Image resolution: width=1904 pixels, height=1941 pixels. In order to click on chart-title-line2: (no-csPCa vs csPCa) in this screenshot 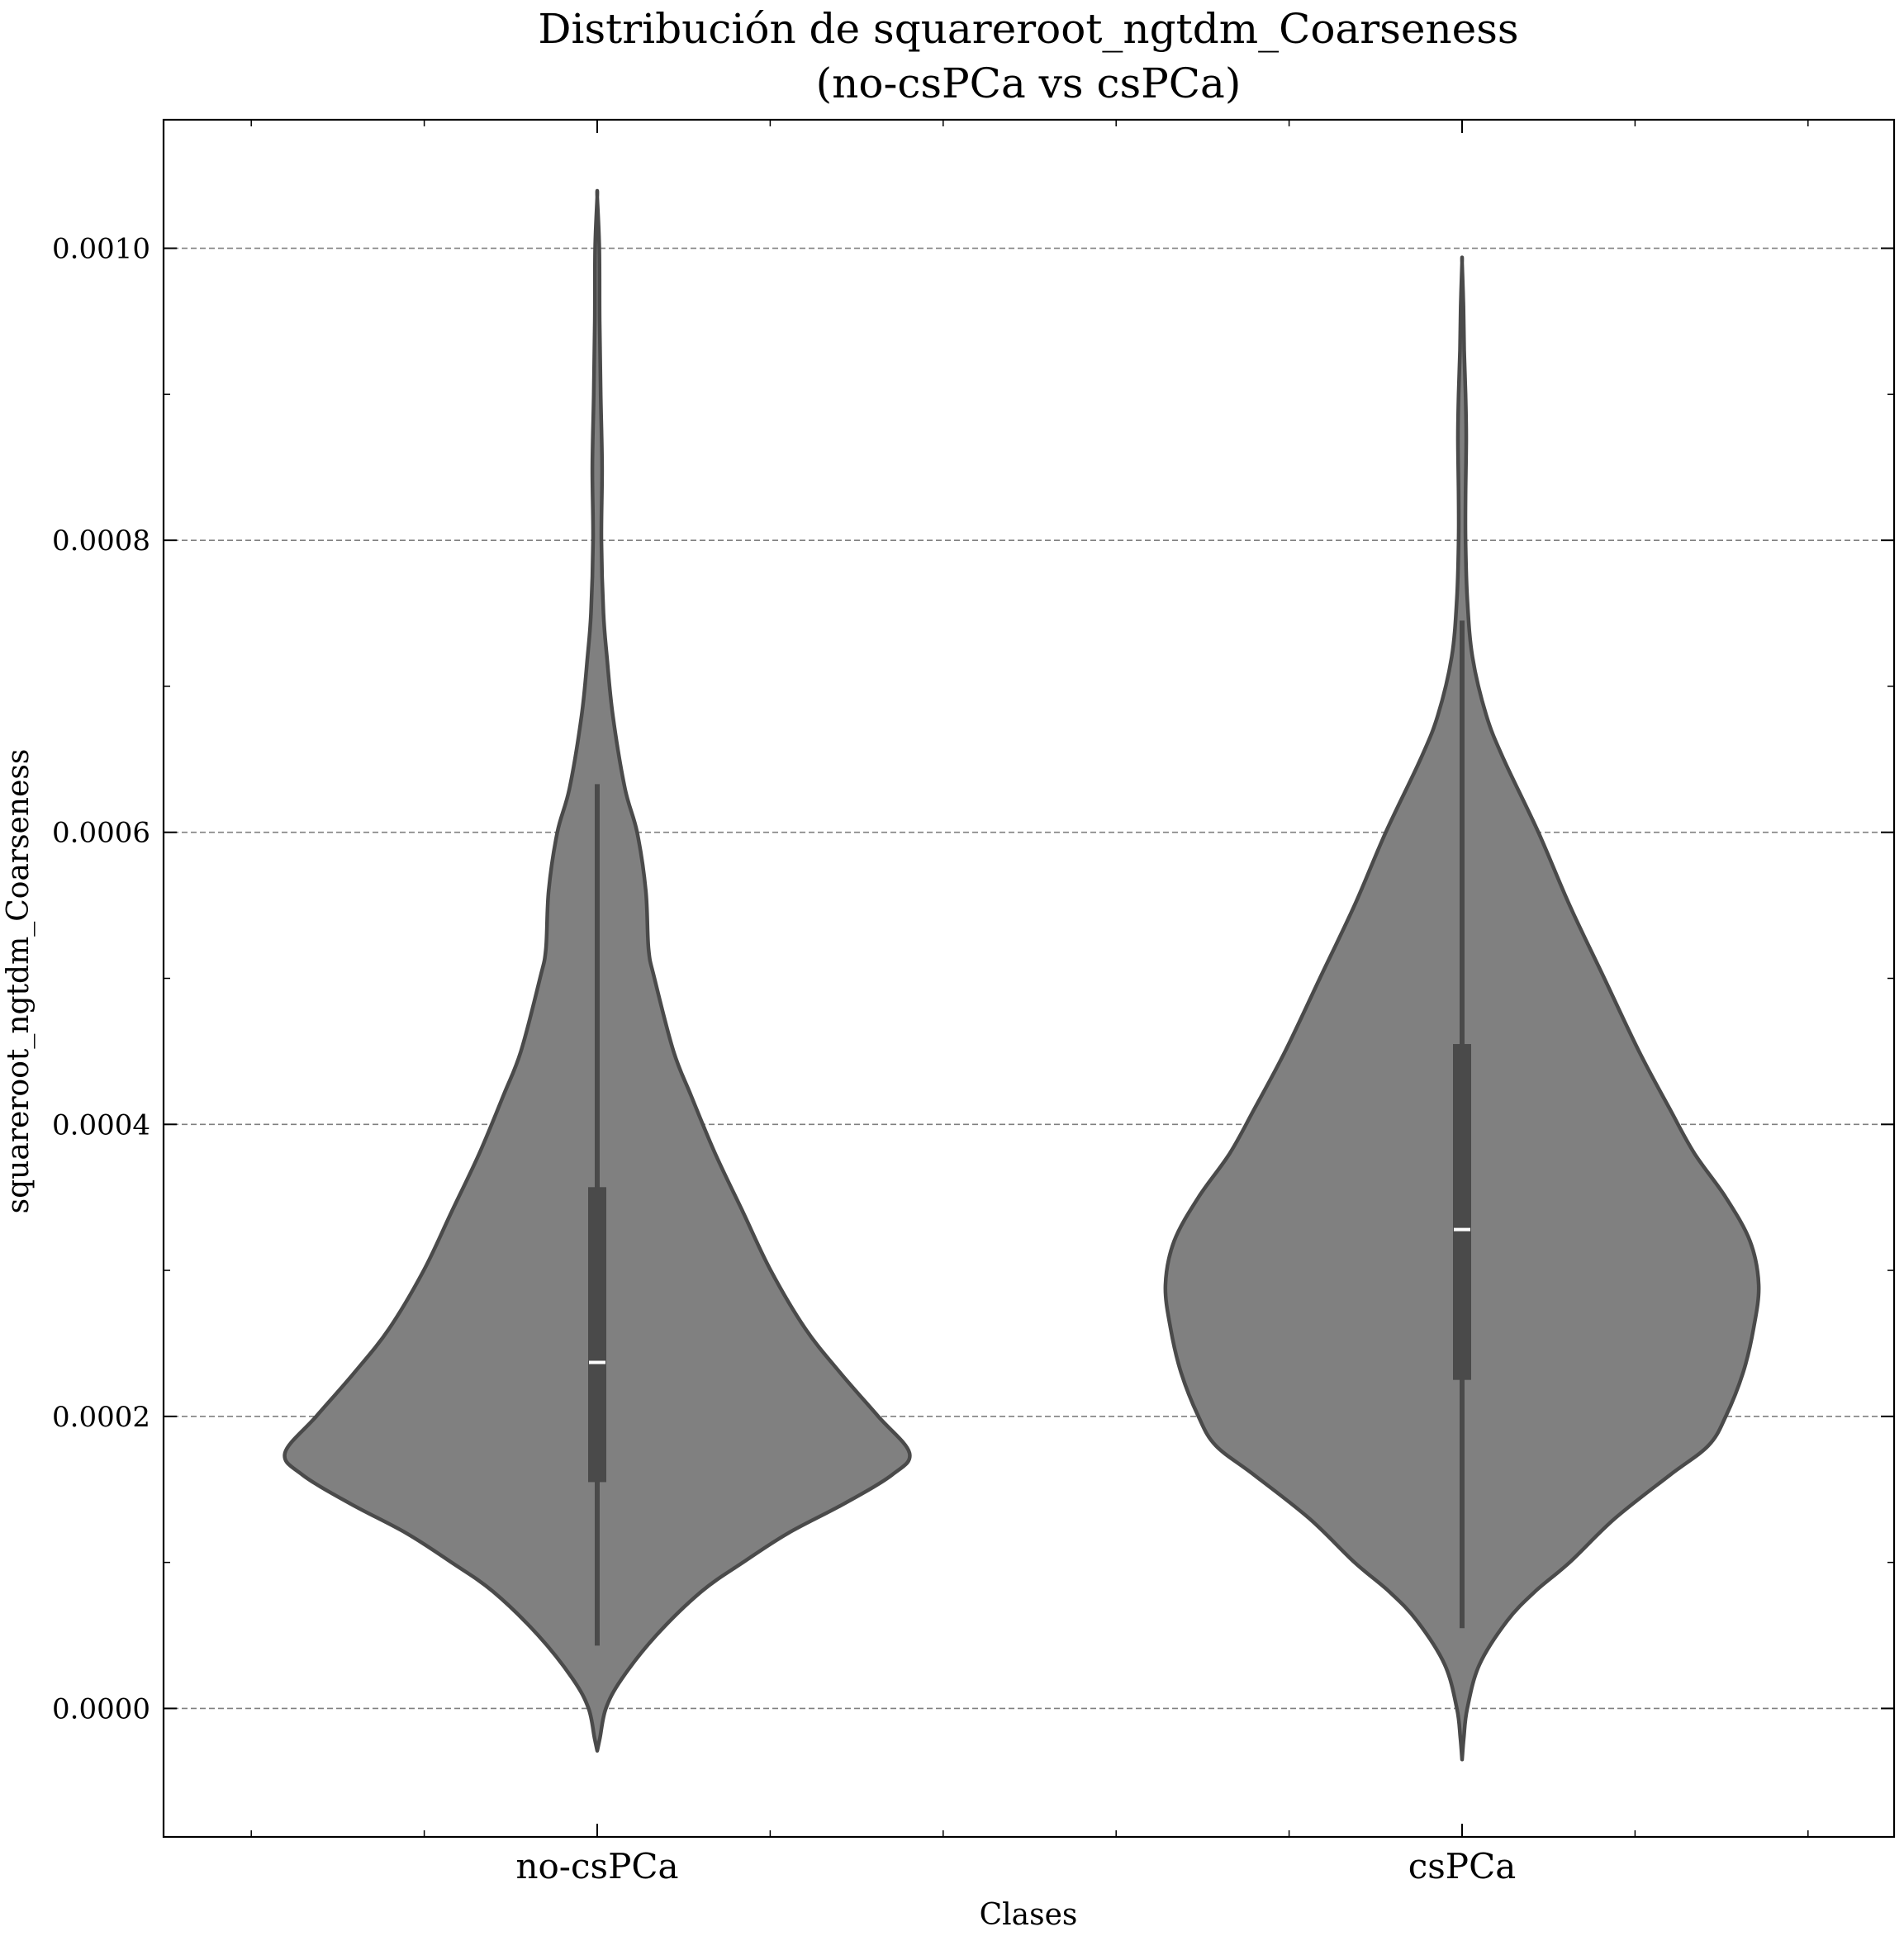, I will do `click(1029, 83)`.